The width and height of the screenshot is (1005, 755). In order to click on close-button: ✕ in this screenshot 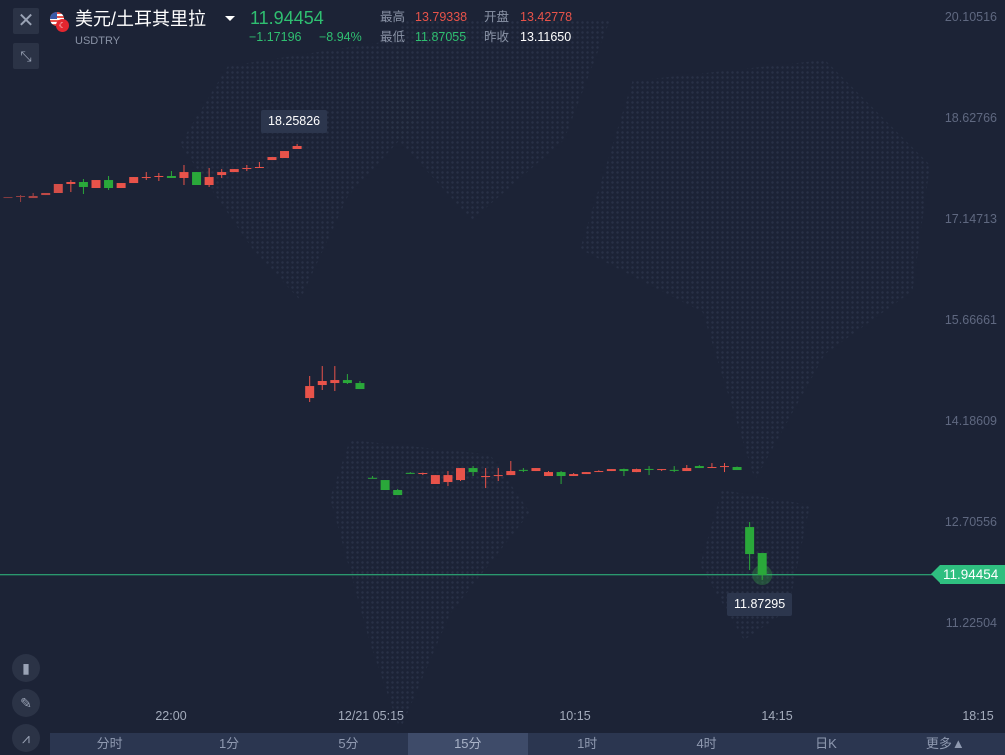, I will do `click(26, 21)`.